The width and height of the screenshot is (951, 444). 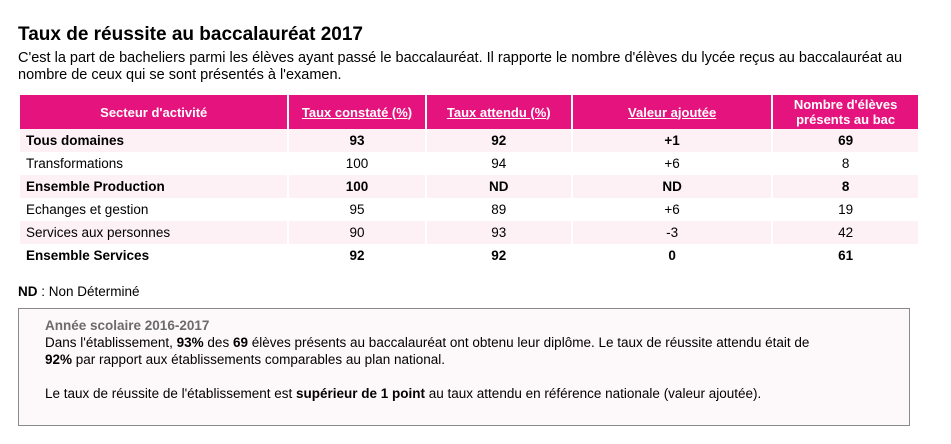 What do you see at coordinates (218, 342) in the screenshot?
I see `info-p1-b: des` at bounding box center [218, 342].